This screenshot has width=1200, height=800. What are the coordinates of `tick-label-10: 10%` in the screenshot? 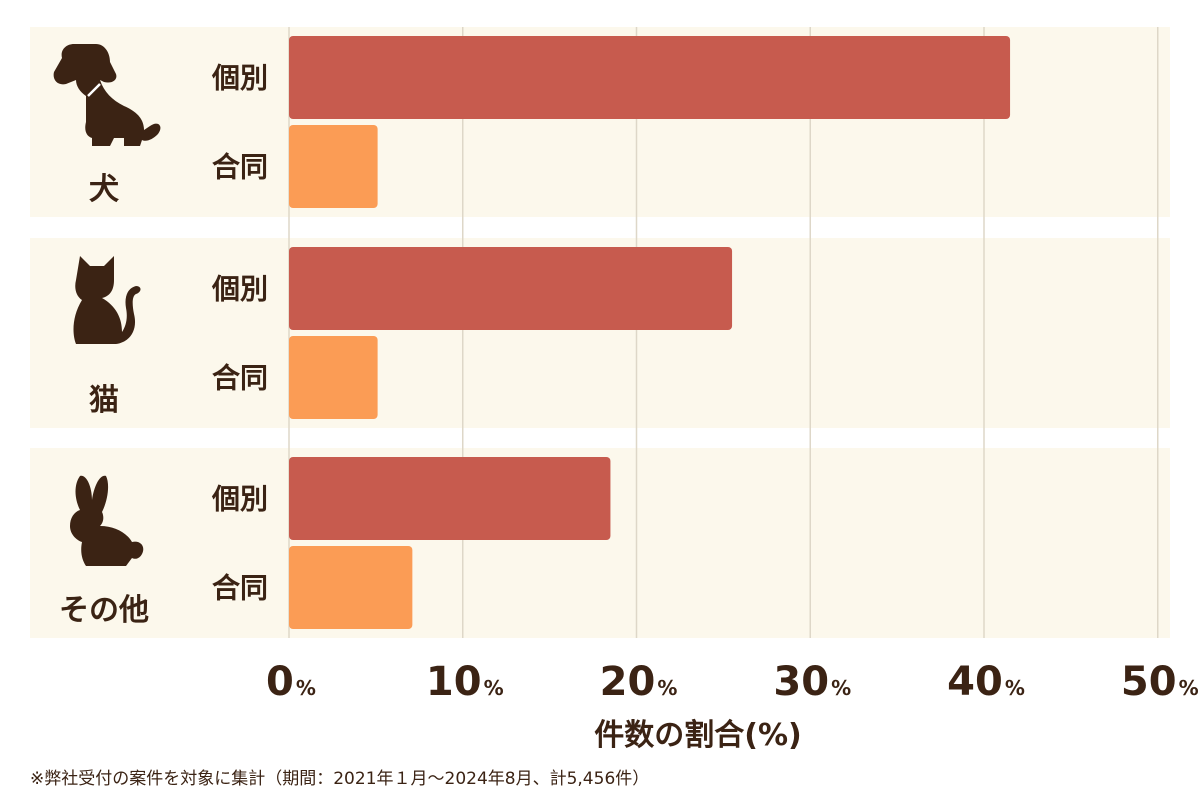 It's located at (465, 682).